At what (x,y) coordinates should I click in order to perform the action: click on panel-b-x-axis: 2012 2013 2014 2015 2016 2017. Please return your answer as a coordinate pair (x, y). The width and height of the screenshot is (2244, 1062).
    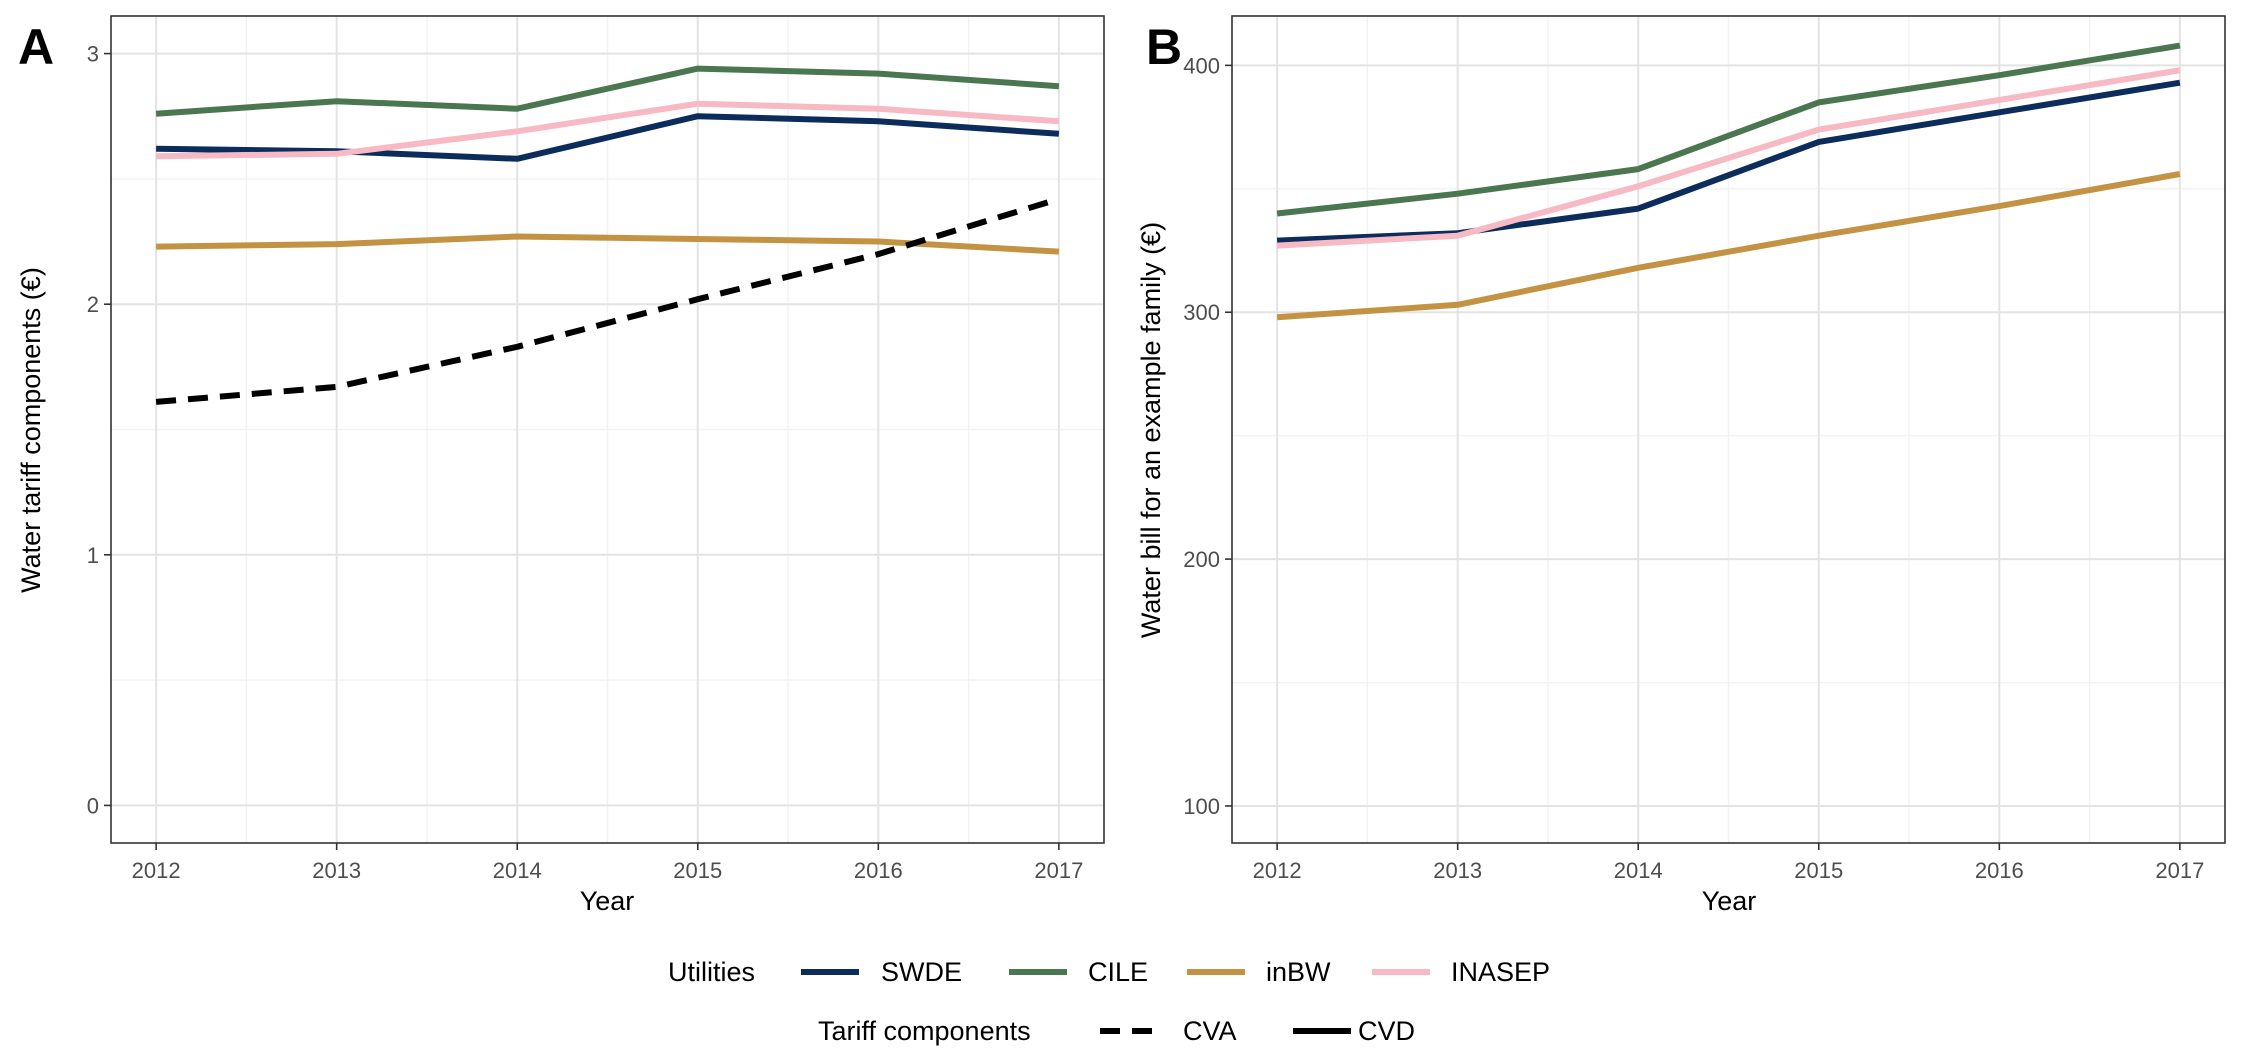
    Looking at the image, I should click on (1728, 863).